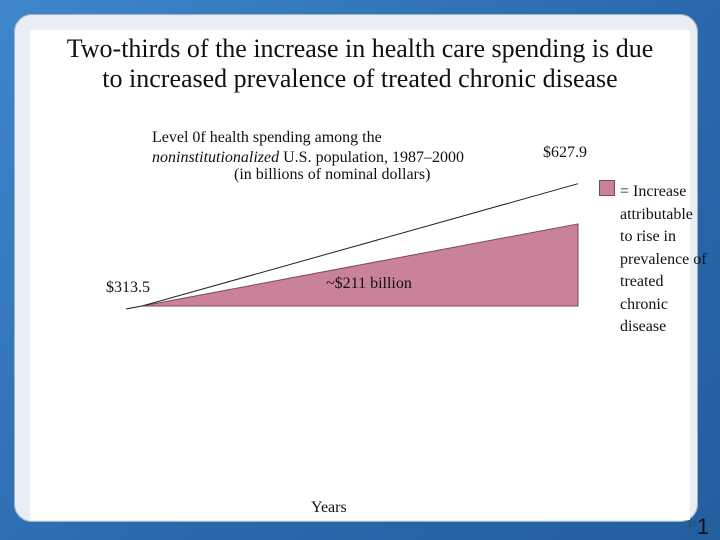 The height and width of the screenshot is (540, 720). Describe the element at coordinates (216, 157) in the screenshot. I see `subtitle-italic: noninstitutionalized` at that location.